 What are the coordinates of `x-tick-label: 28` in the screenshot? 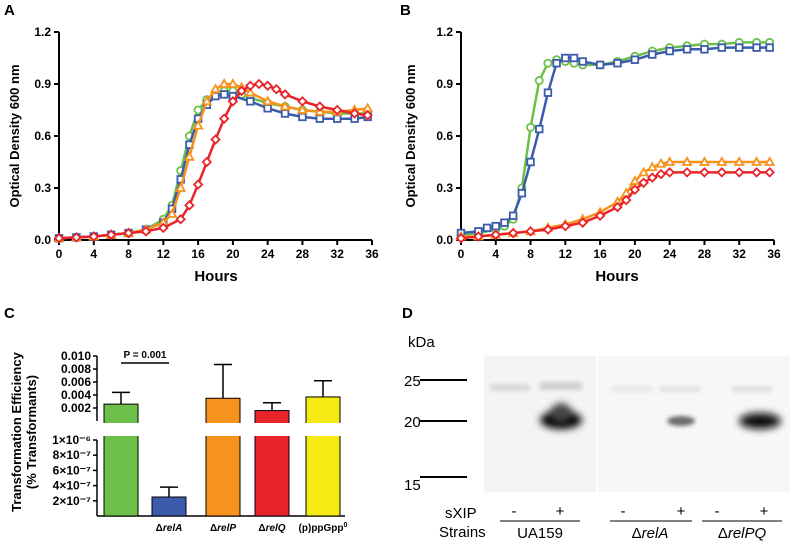 It's located at (303, 254).